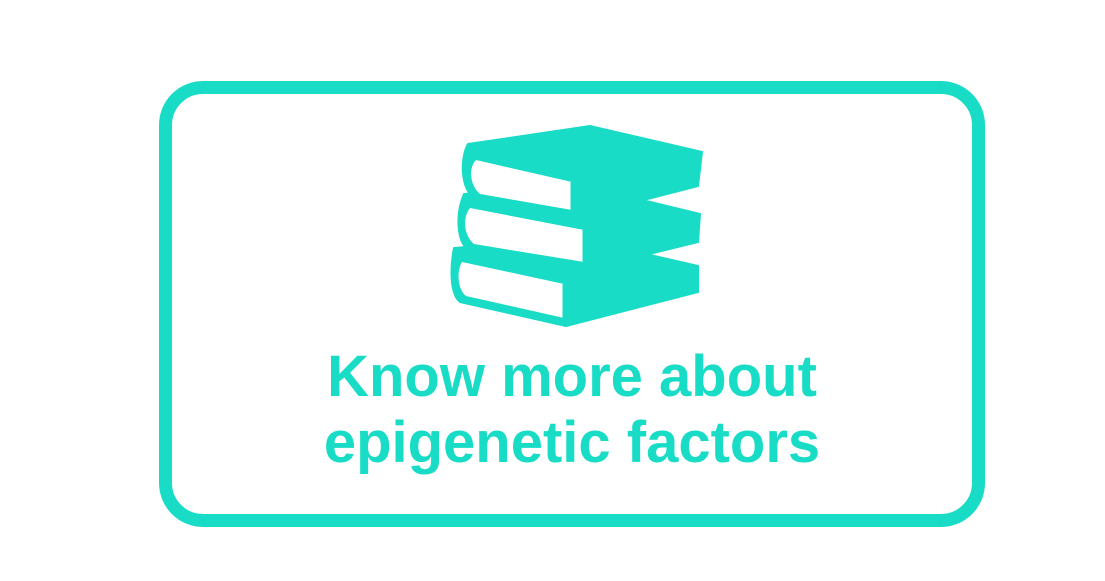  I want to click on caption-line-1: Know more about, so click(572, 376).